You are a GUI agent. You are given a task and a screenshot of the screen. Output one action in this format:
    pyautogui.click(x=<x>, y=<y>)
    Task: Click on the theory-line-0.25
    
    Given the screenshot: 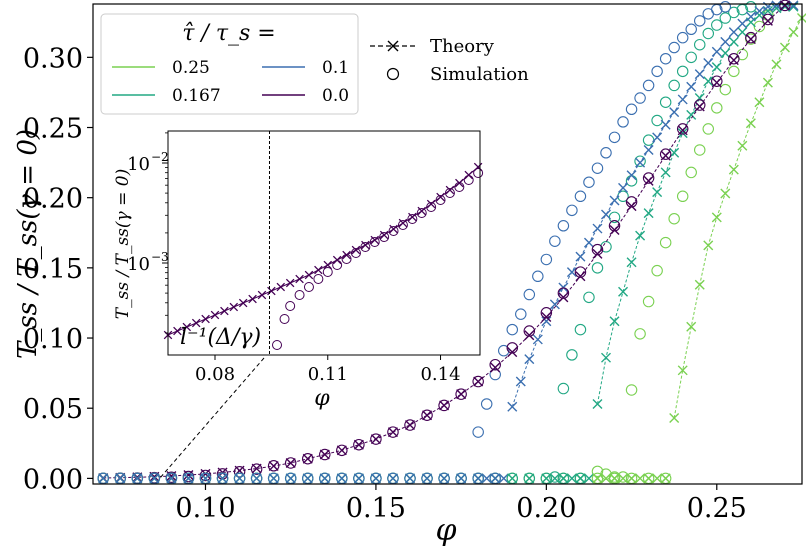 What is the action you would take?
    pyautogui.click(x=738, y=218)
    